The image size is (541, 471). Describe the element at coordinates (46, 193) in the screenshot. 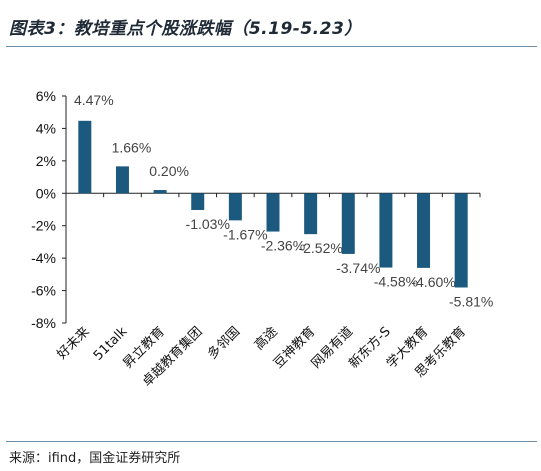

I see `y-tick-label: 0%` at that location.